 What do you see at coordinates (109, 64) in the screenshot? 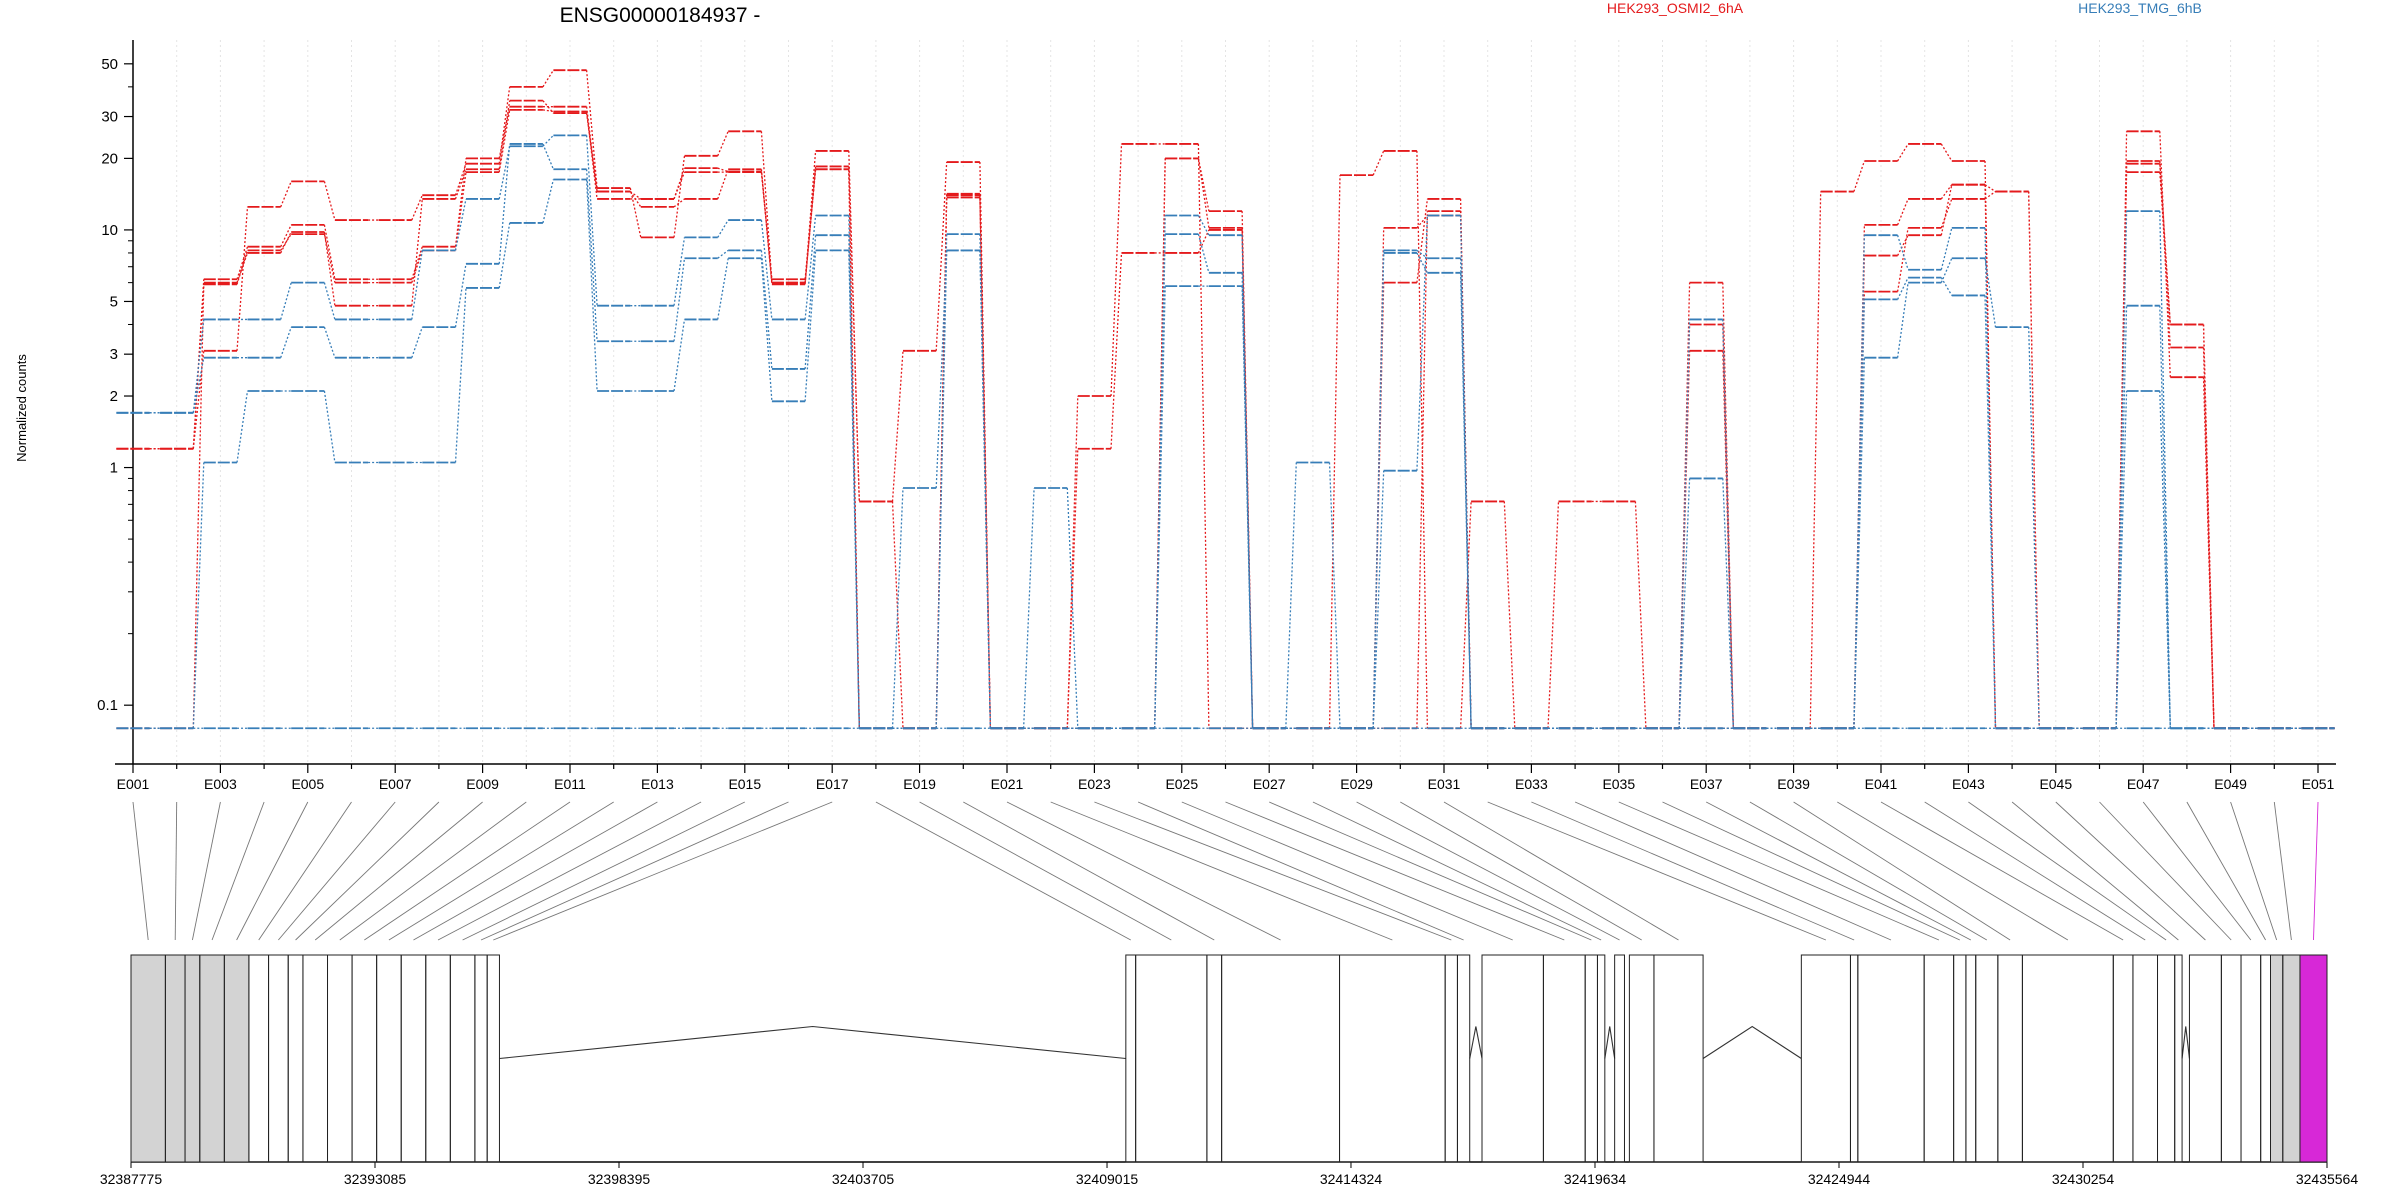
I see `y-tick-label: 50` at bounding box center [109, 64].